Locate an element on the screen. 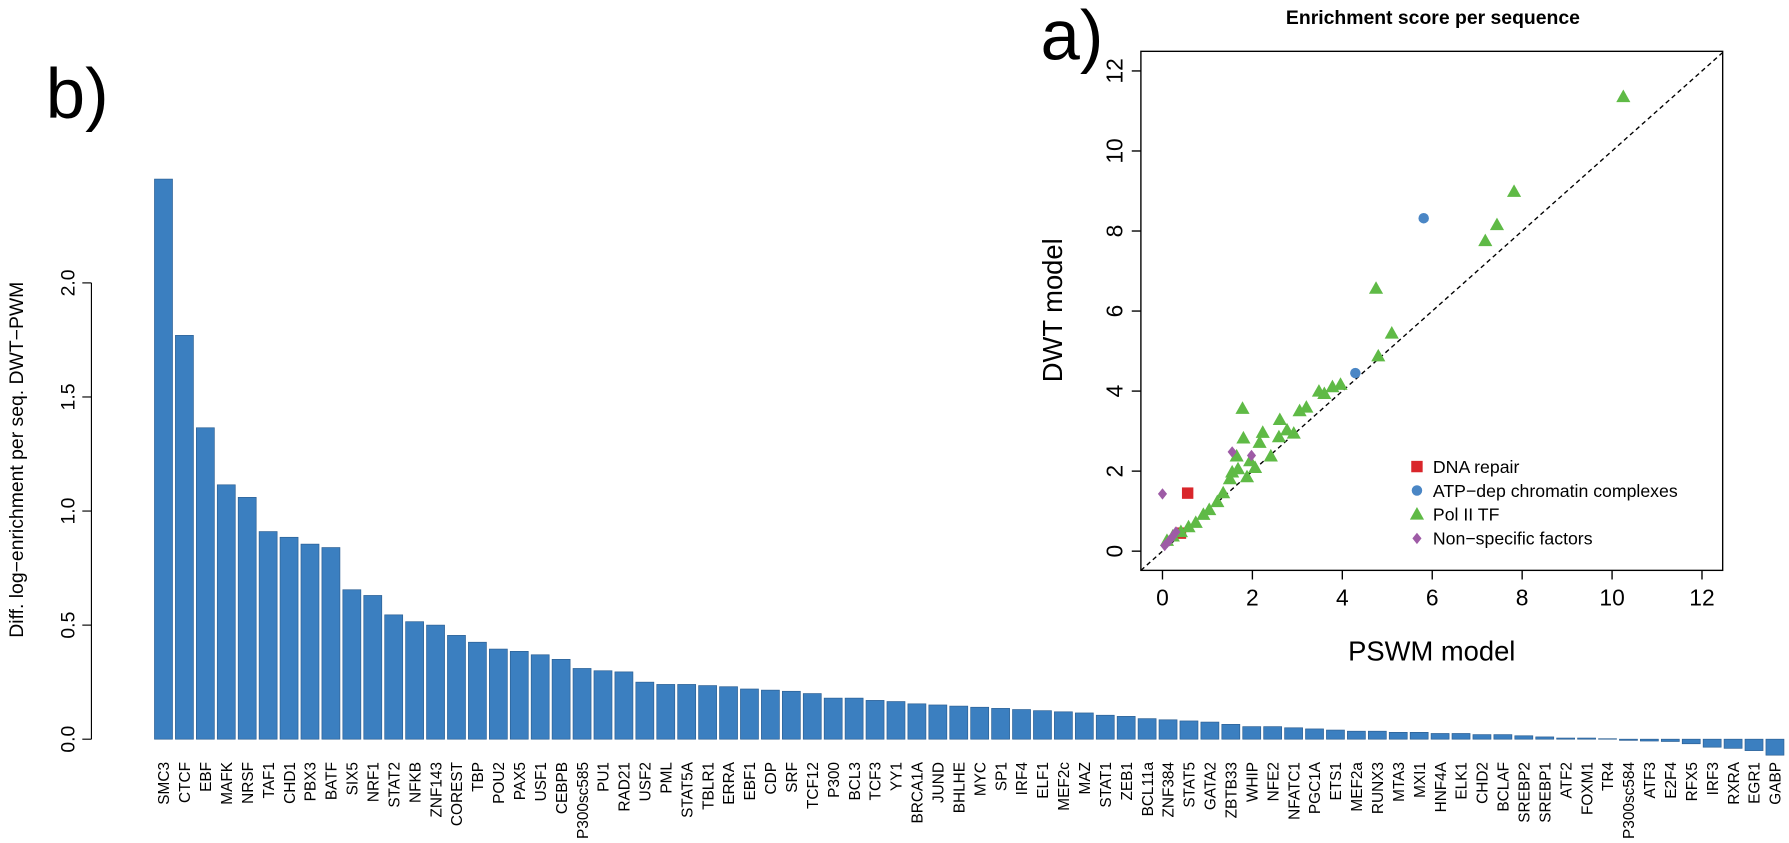  x-tick-label: IRF3 is located at coordinates (1713, 778).